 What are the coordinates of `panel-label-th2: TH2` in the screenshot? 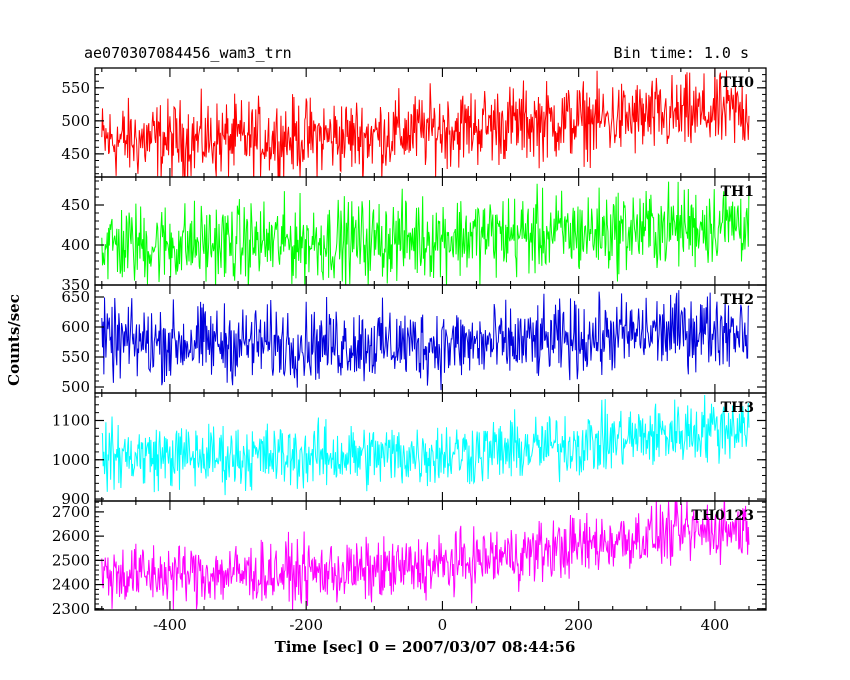 It's located at (737, 300).